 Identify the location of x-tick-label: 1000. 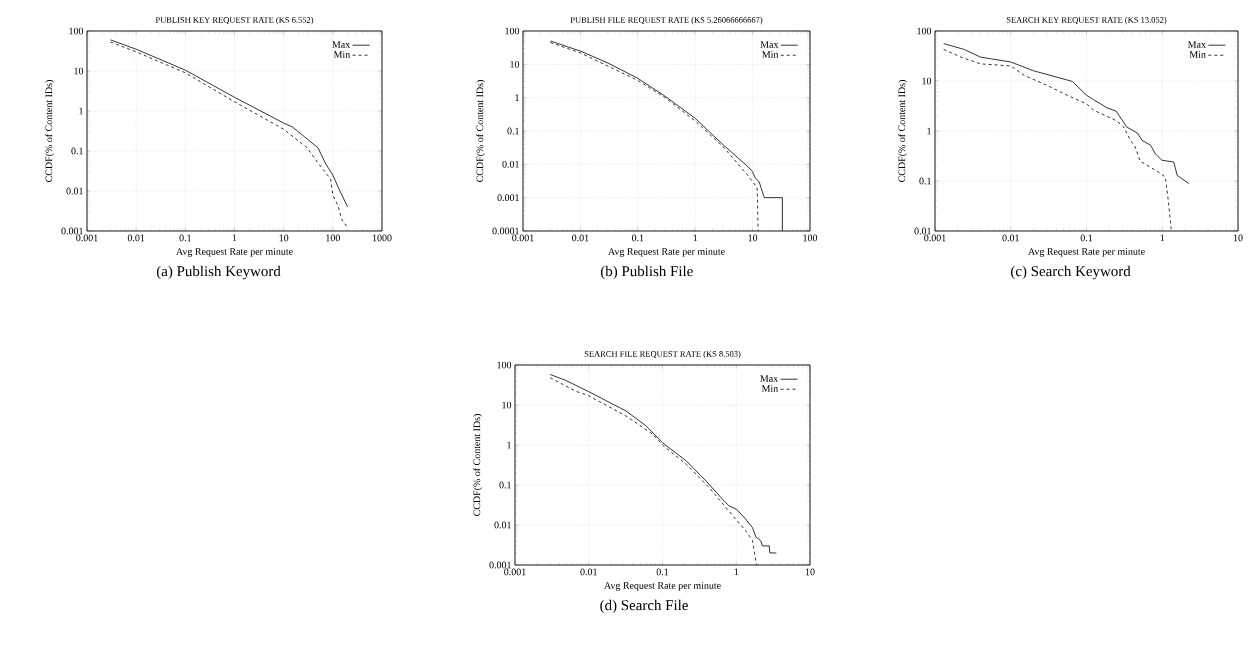
(382, 238).